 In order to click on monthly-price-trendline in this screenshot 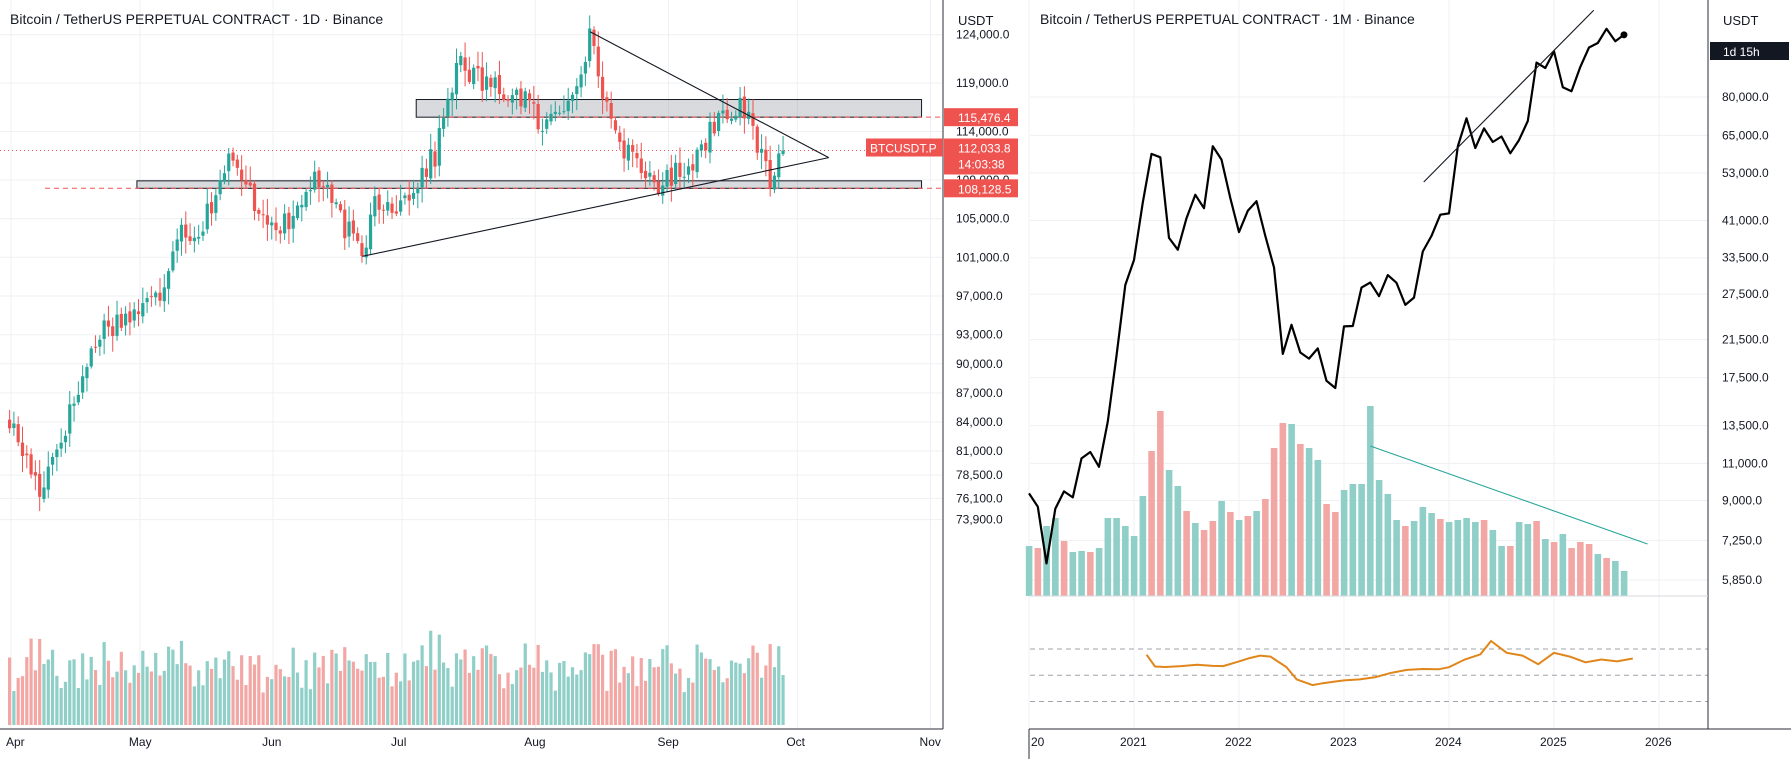, I will do `click(1509, 96)`.